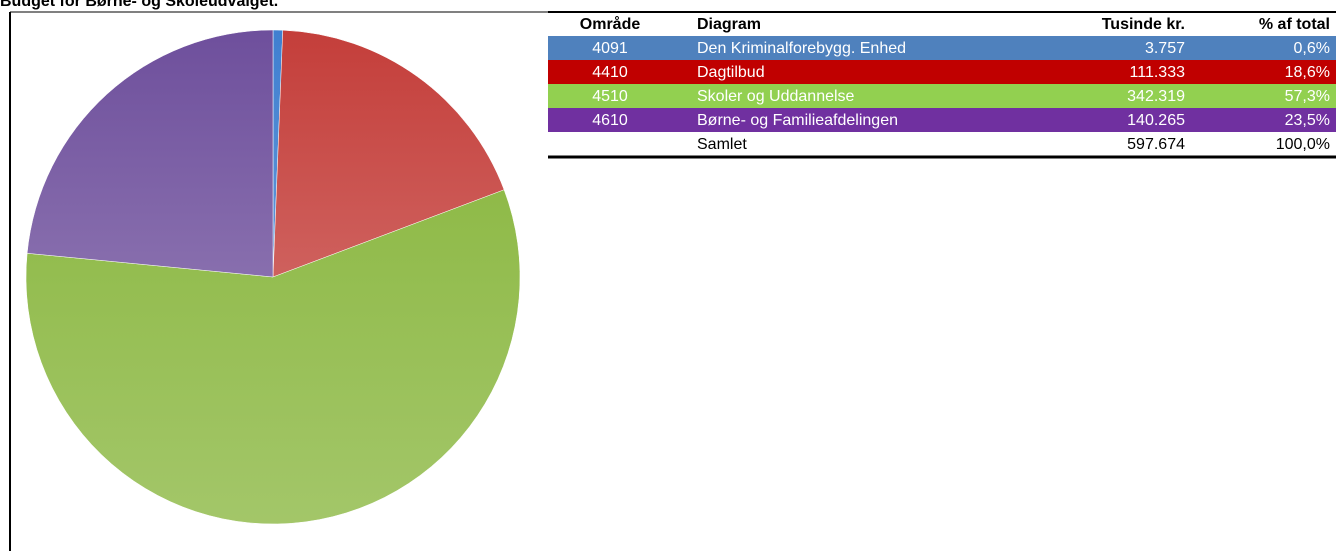 The image size is (1336, 551). I want to click on table-cell: 4410, so click(610, 72).